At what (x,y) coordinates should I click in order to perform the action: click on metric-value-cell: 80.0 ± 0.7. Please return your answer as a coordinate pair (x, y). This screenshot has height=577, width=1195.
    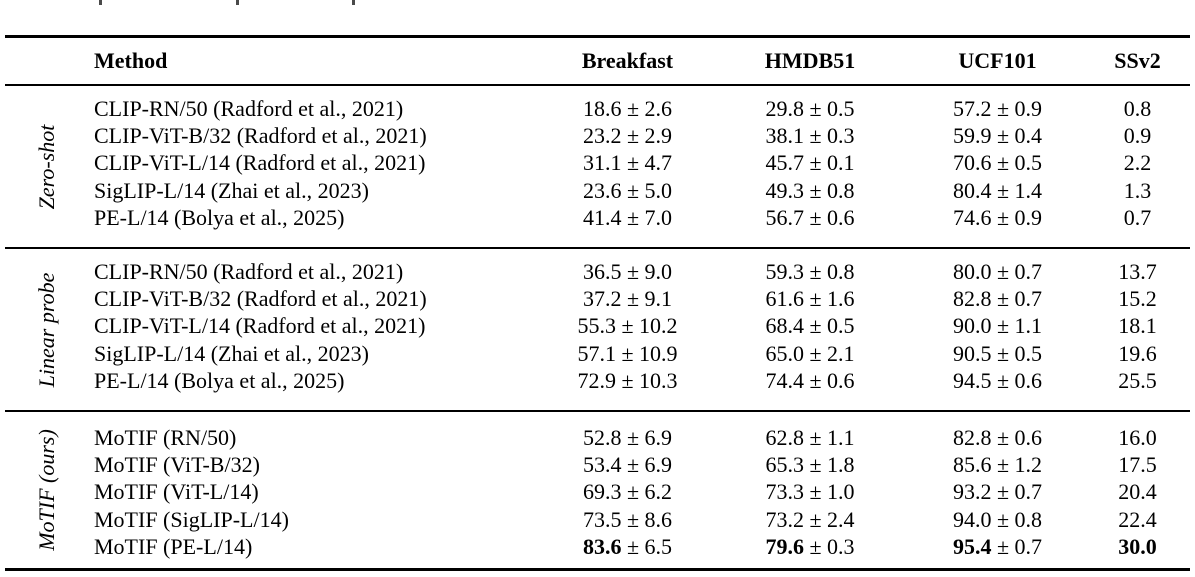
    Looking at the image, I should click on (997, 272).